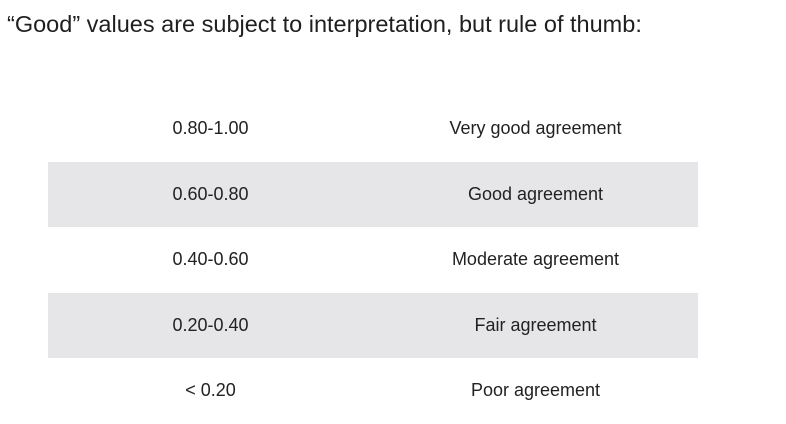 Image resolution: width=786 pixels, height=424 pixels. I want to click on range-cell: 0.80-1.00, so click(210, 128).